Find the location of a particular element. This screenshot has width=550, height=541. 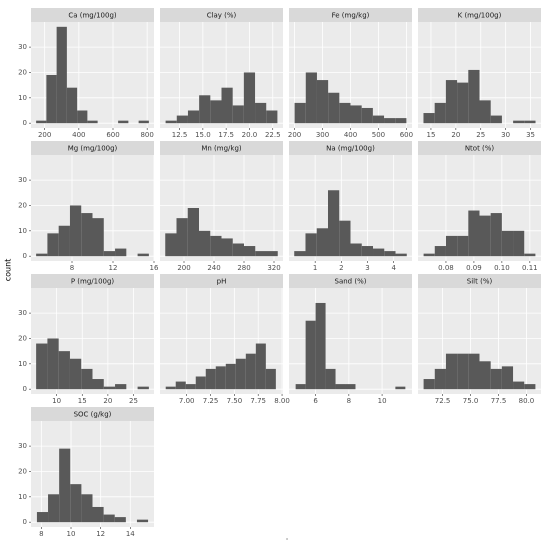

x-tick-label: 25 is located at coordinates (133, 401).